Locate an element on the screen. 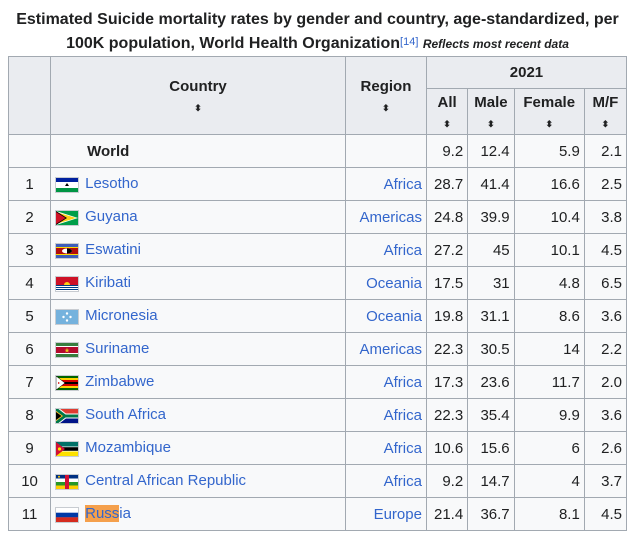 This screenshot has width=635, height=544. south-africa-flag-icon is located at coordinates (67, 415).